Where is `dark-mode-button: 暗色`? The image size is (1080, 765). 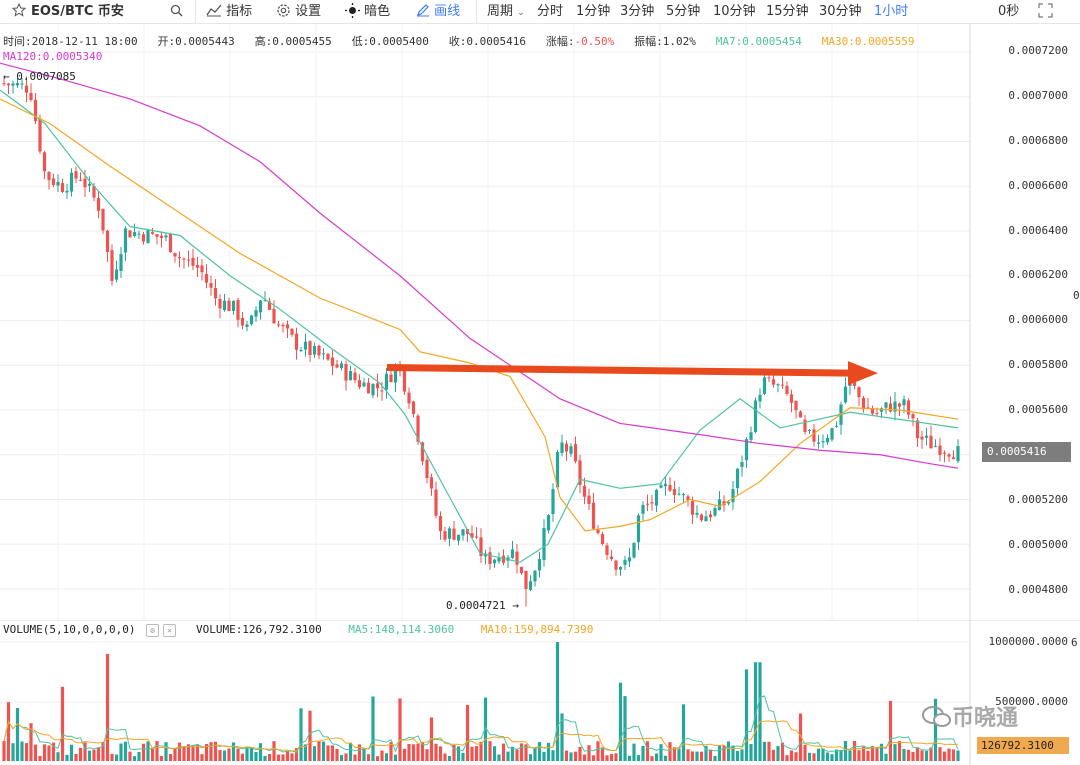 dark-mode-button: 暗色 is located at coordinates (367, 11).